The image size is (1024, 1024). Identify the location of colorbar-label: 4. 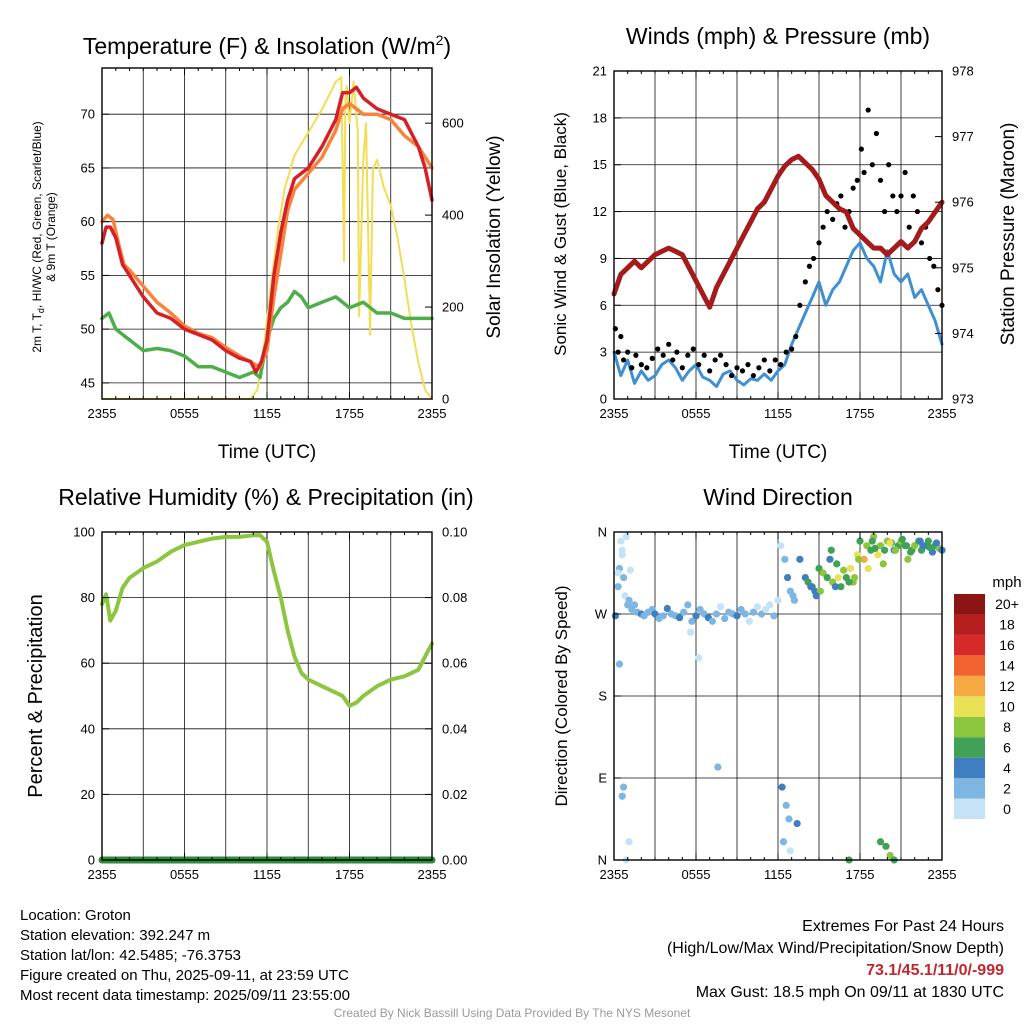
(1007, 768).